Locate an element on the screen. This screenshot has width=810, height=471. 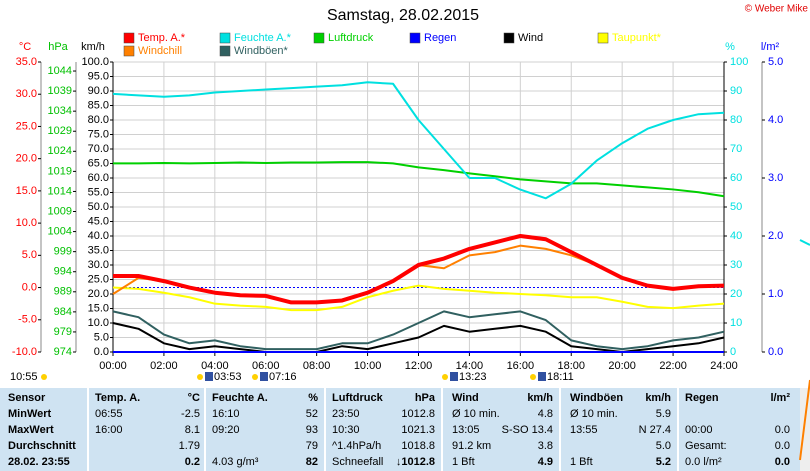
y-tick-label: 1034 is located at coordinates (60, 111).